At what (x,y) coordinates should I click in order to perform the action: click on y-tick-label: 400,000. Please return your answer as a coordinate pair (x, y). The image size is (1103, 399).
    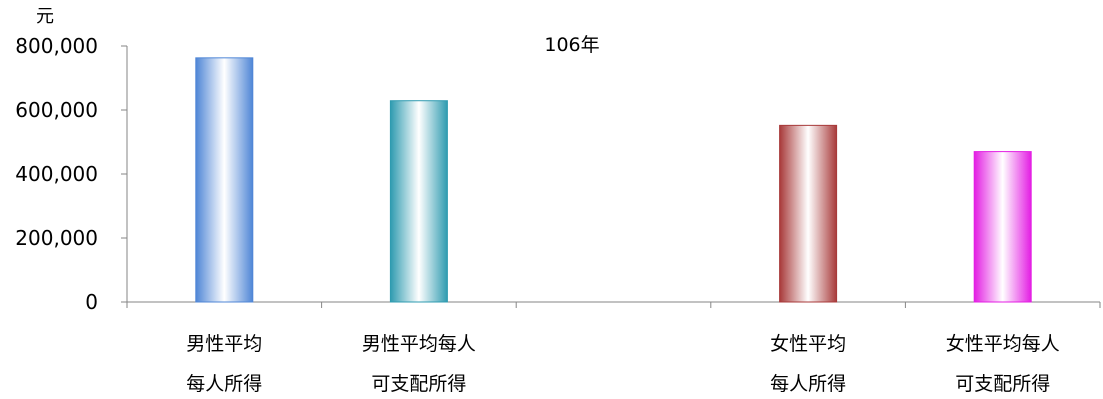
    Looking at the image, I should click on (56, 174).